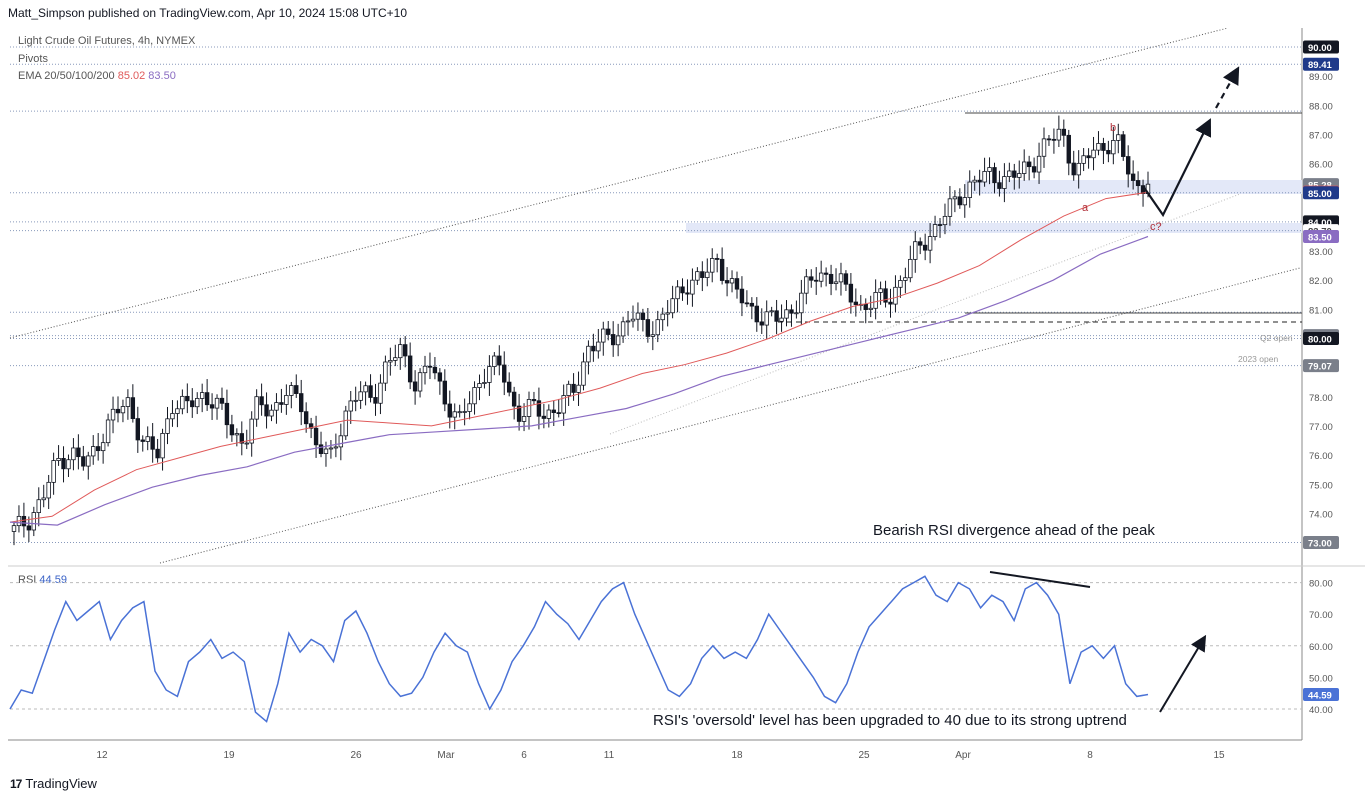  I want to click on time-tick-label: 11, so click(609, 755).